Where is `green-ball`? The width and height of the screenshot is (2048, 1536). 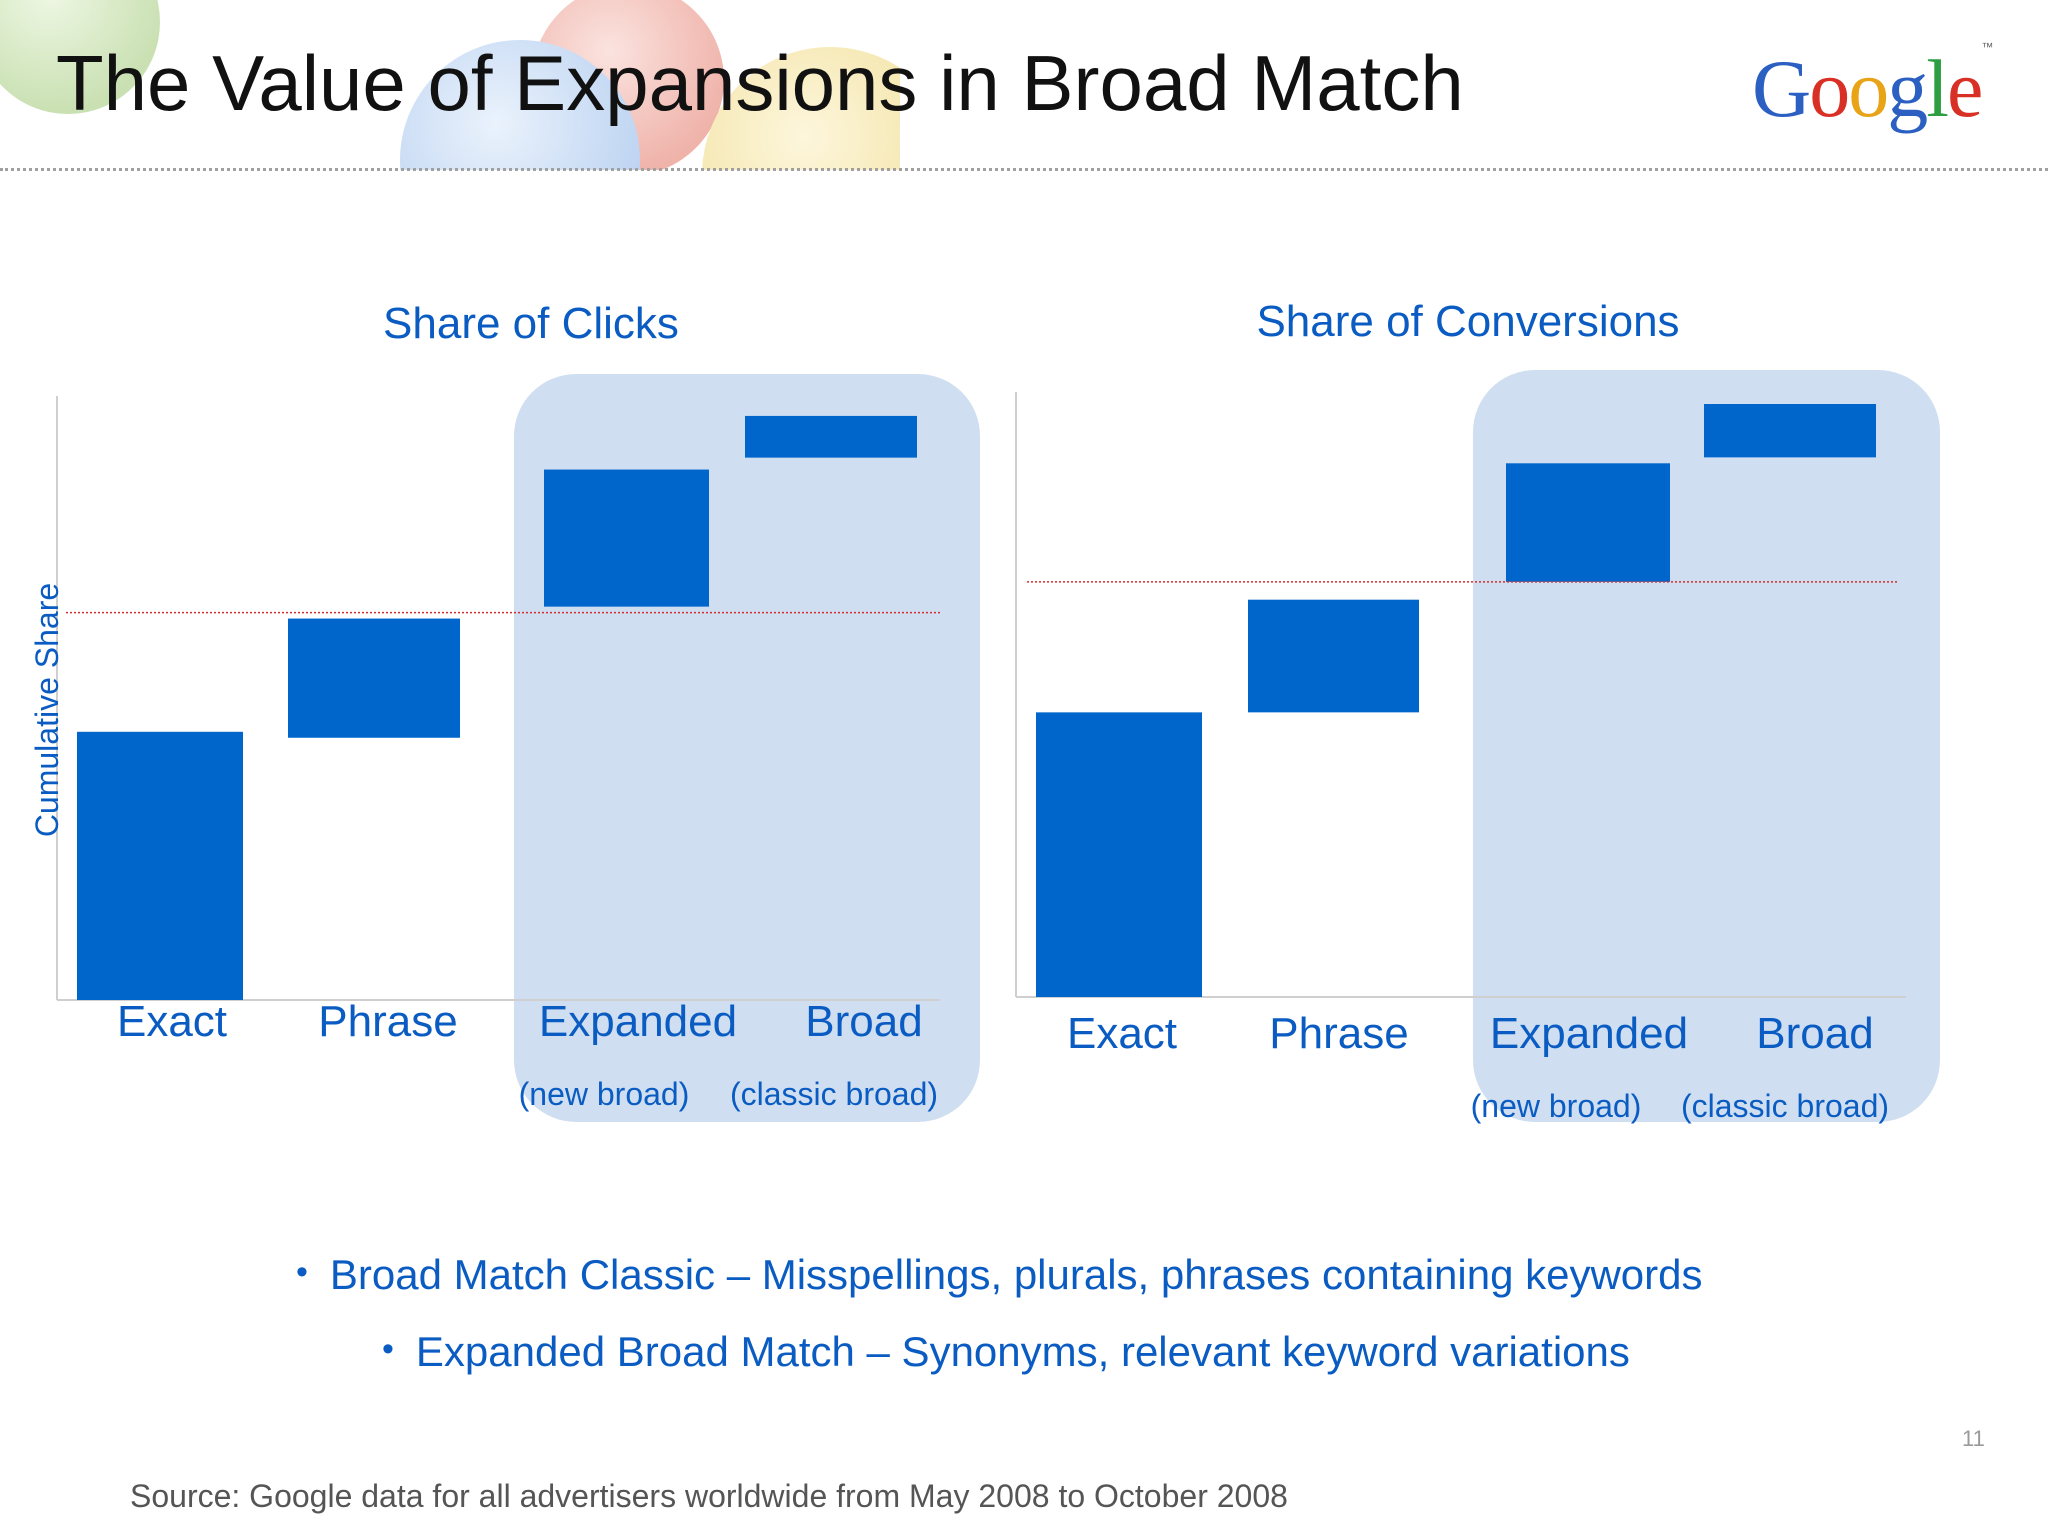
green-ball is located at coordinates (80, 57).